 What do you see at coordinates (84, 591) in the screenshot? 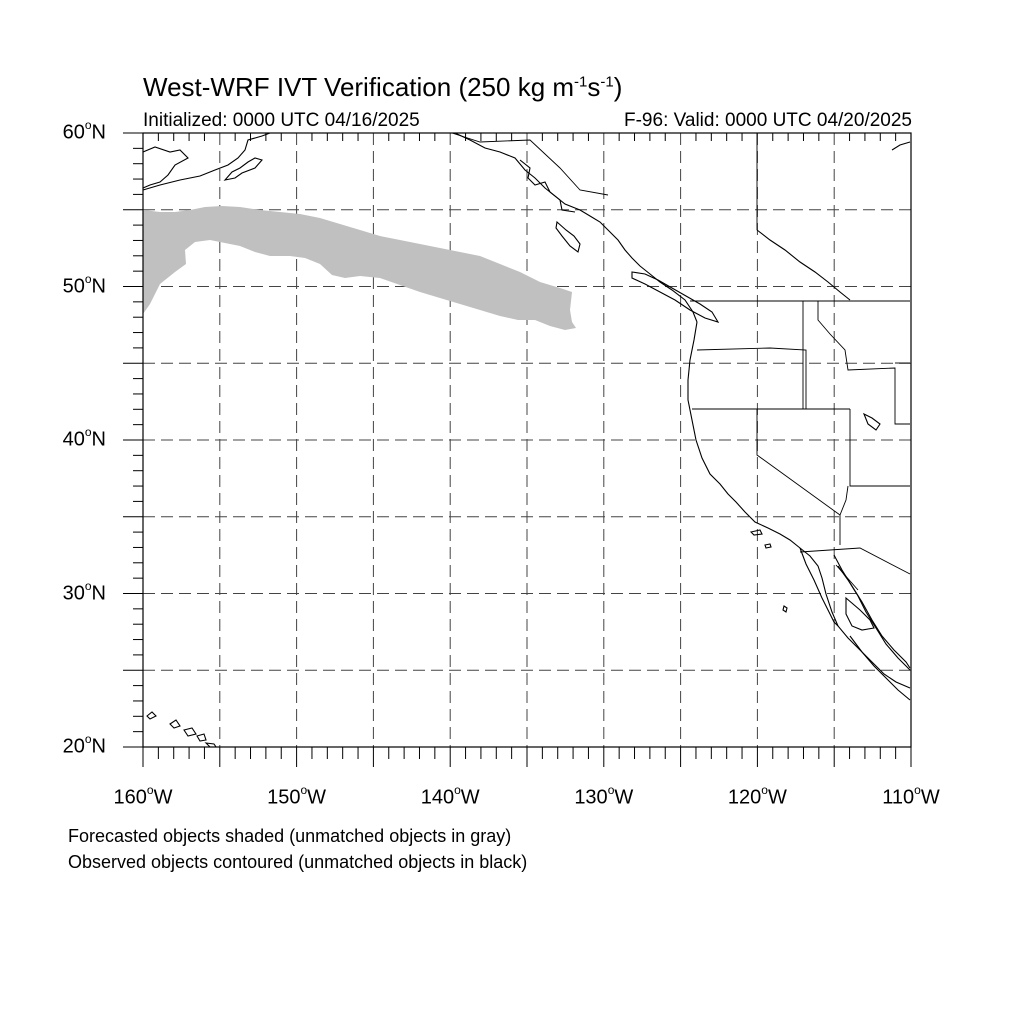
I see `latitude-label: 30oN` at bounding box center [84, 591].